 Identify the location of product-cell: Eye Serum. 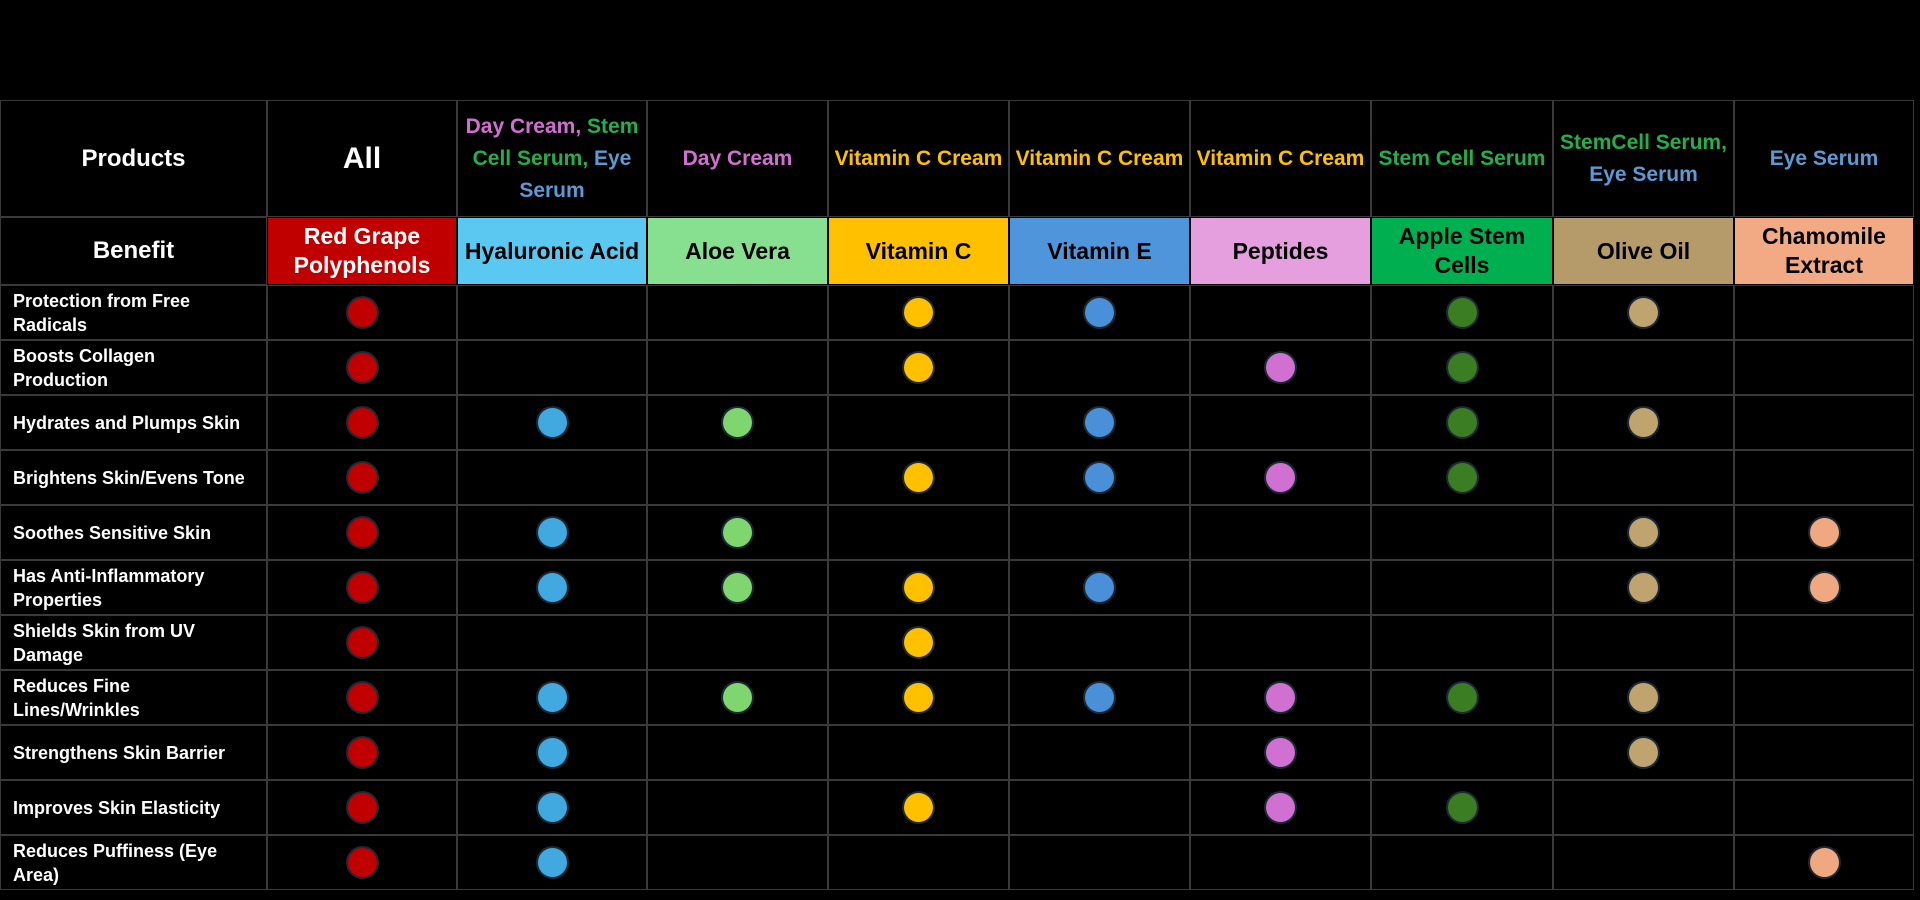
(1824, 158).